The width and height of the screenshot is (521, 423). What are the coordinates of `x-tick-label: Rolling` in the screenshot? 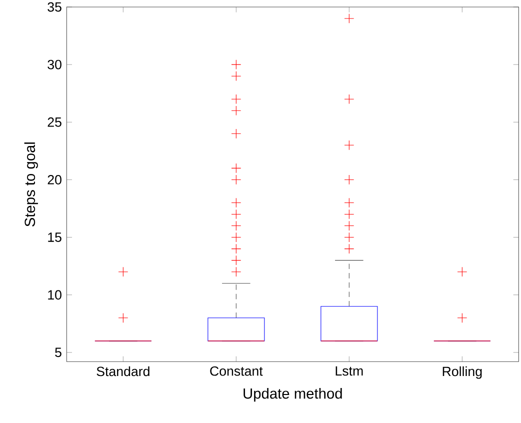 It's located at (462, 372).